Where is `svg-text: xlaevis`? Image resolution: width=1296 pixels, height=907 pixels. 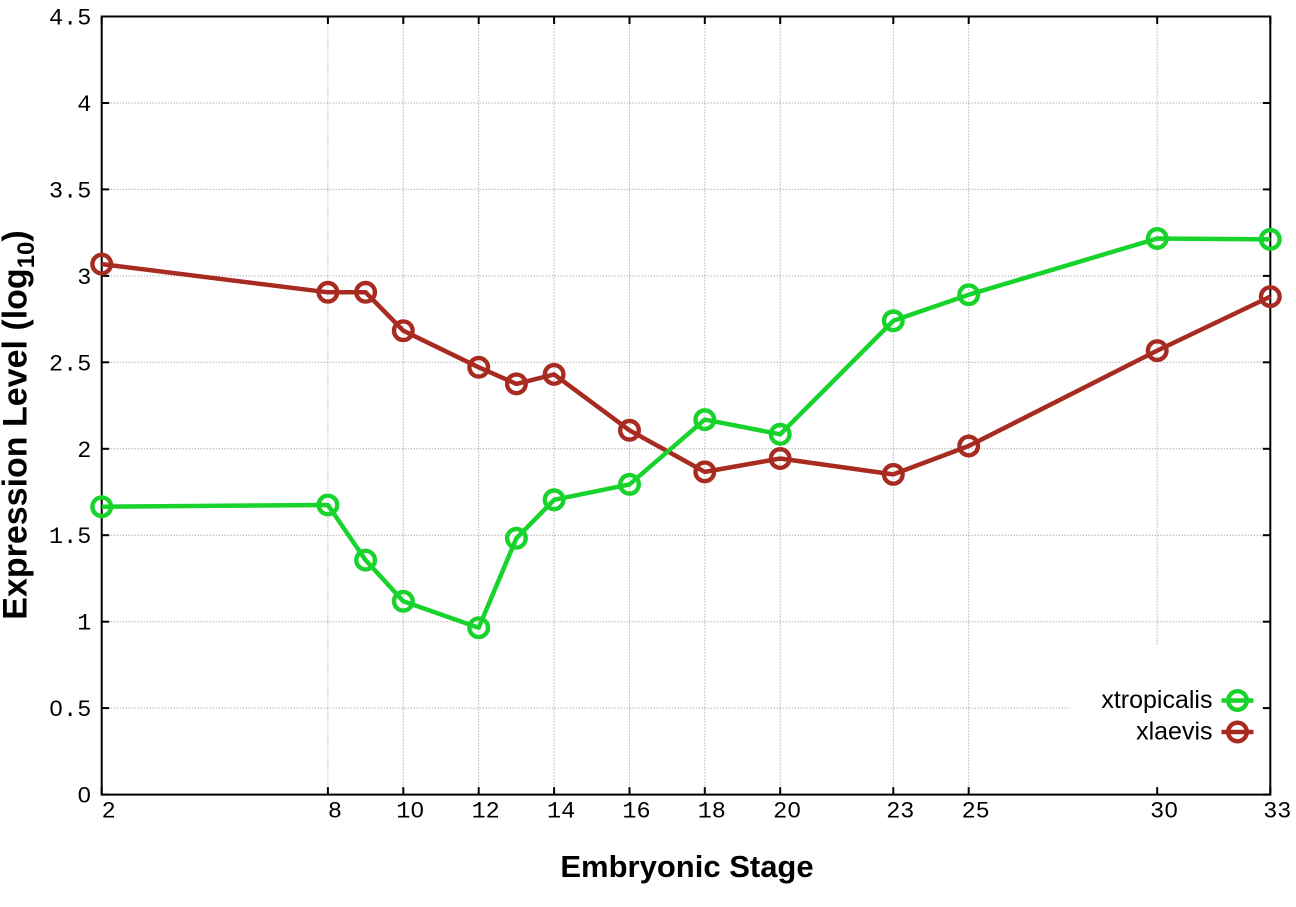
svg-text: xlaevis is located at coordinates (1174, 732).